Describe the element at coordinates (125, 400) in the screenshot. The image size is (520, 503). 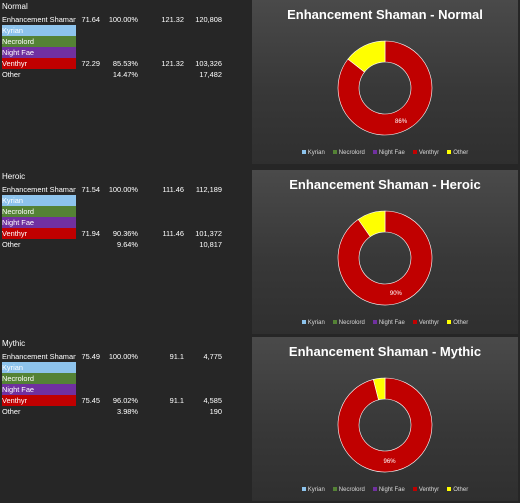
I see `cell-v2: 96.02%` at that location.